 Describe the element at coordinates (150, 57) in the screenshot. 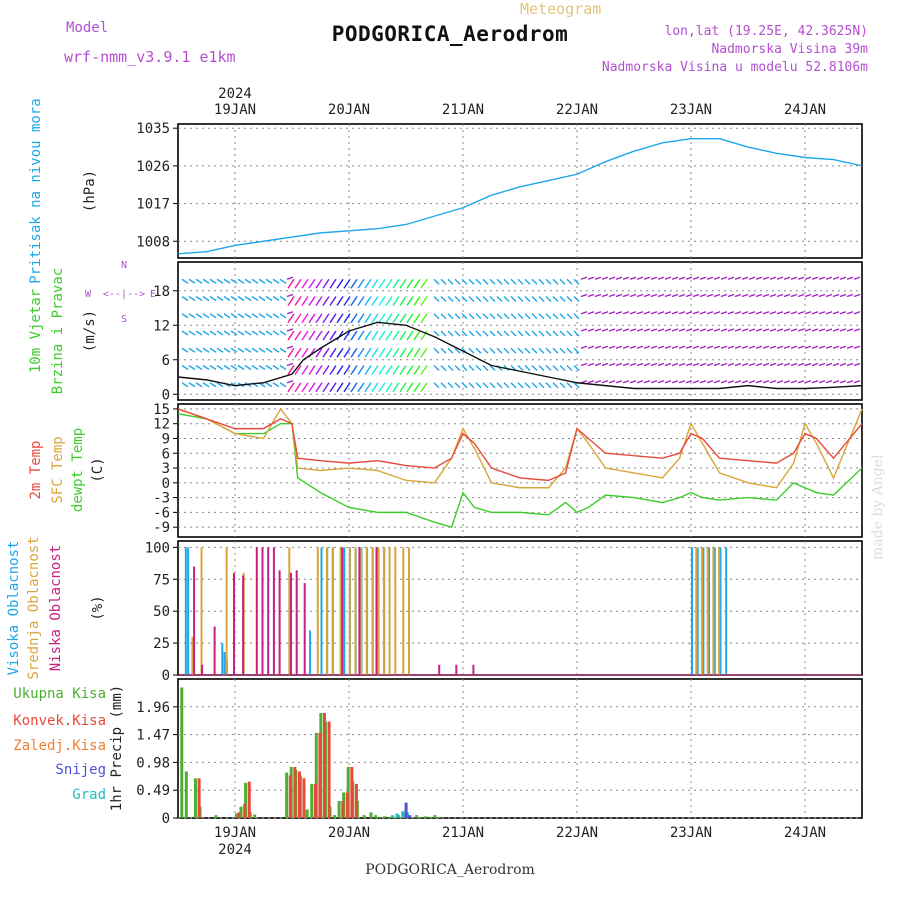

I see `model-name: wrf-nmm_v3.9.1 e1km` at that location.